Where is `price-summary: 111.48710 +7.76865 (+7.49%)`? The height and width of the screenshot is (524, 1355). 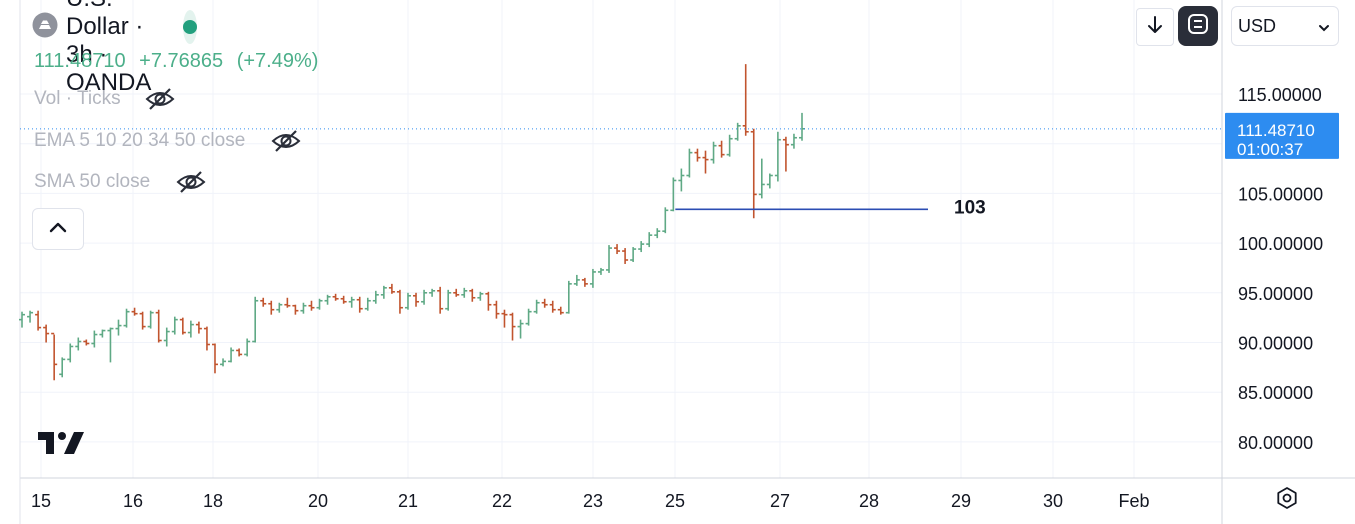 price-summary: 111.48710 +7.76865 (+7.49%) is located at coordinates (180, 61).